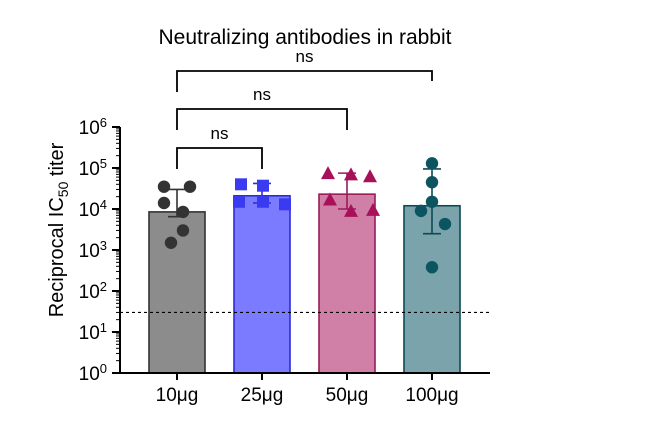 The height and width of the screenshot is (424, 650). I want to click on y-tick-label-6: 10⁶, so click(93, 127).